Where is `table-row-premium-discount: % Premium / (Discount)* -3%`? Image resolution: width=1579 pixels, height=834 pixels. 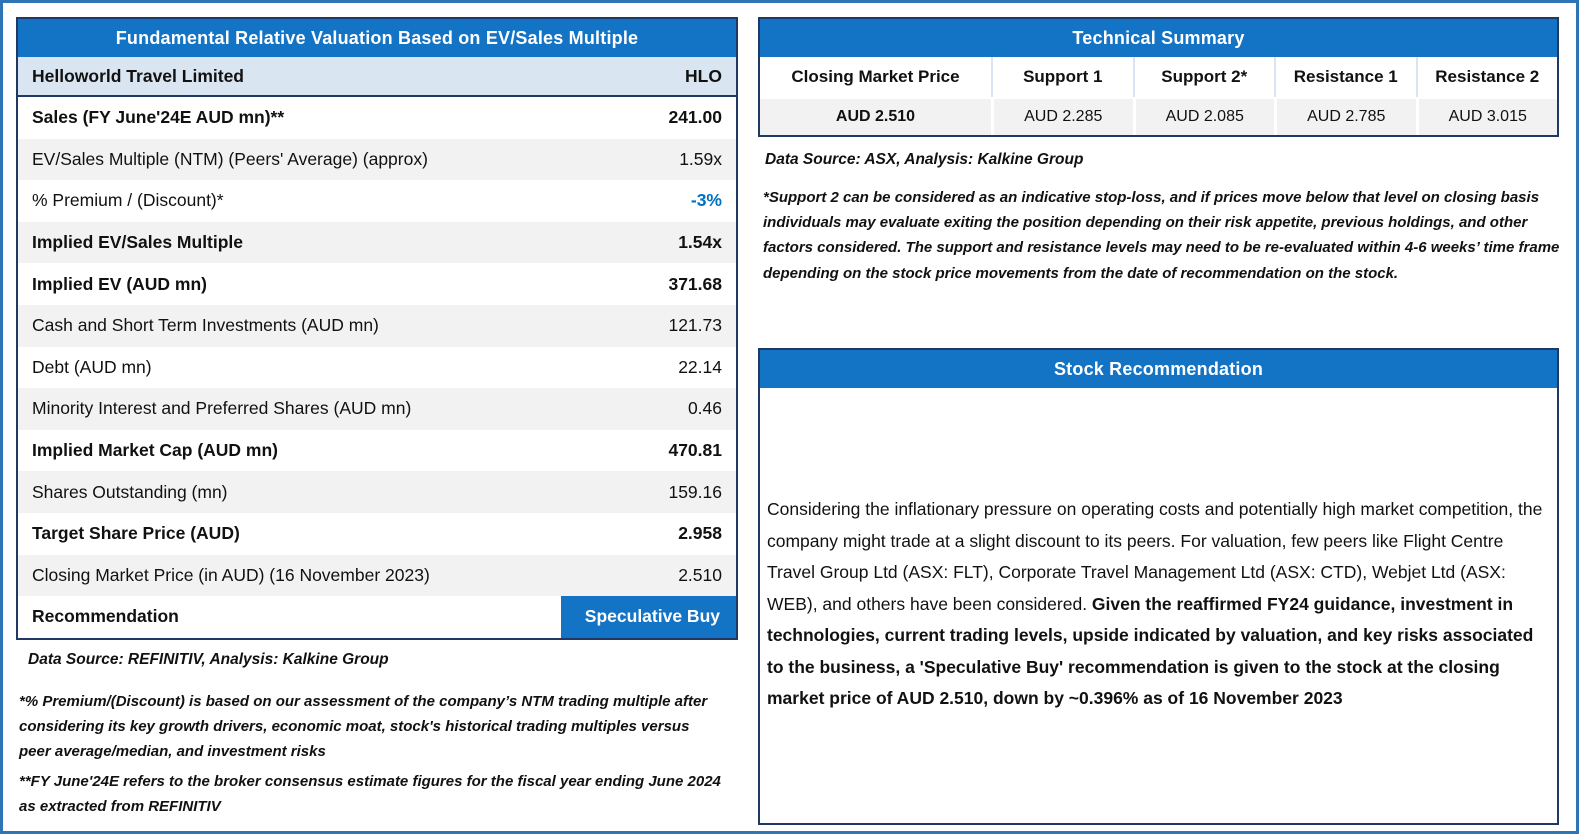
table-row-premium-discount: % Premium / (Discount)* -3% is located at coordinates (377, 201).